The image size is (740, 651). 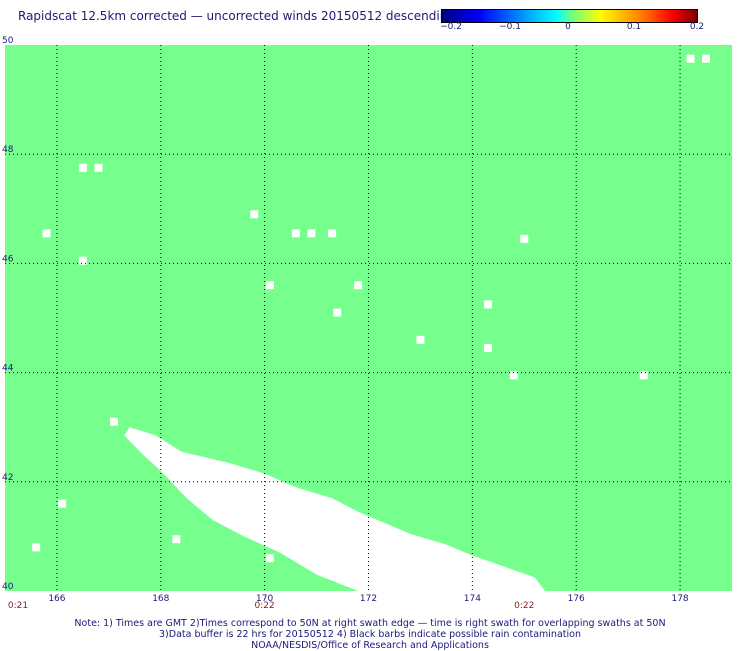 I want to click on colorbar, so click(x=569, y=16).